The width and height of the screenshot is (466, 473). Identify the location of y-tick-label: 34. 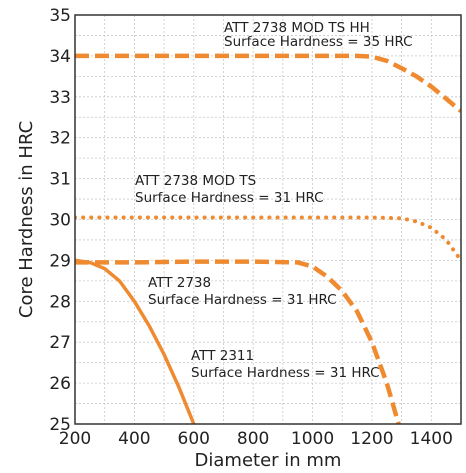
(60, 57).